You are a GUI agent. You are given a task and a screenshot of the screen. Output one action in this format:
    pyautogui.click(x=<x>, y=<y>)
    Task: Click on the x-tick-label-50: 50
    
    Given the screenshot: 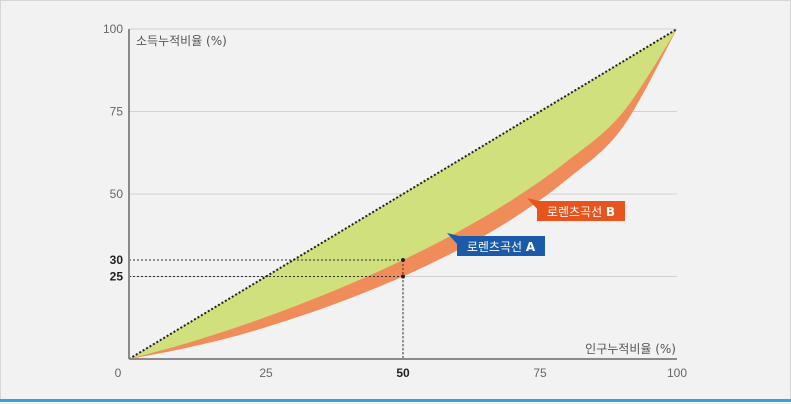 What is the action you would take?
    pyautogui.click(x=403, y=373)
    